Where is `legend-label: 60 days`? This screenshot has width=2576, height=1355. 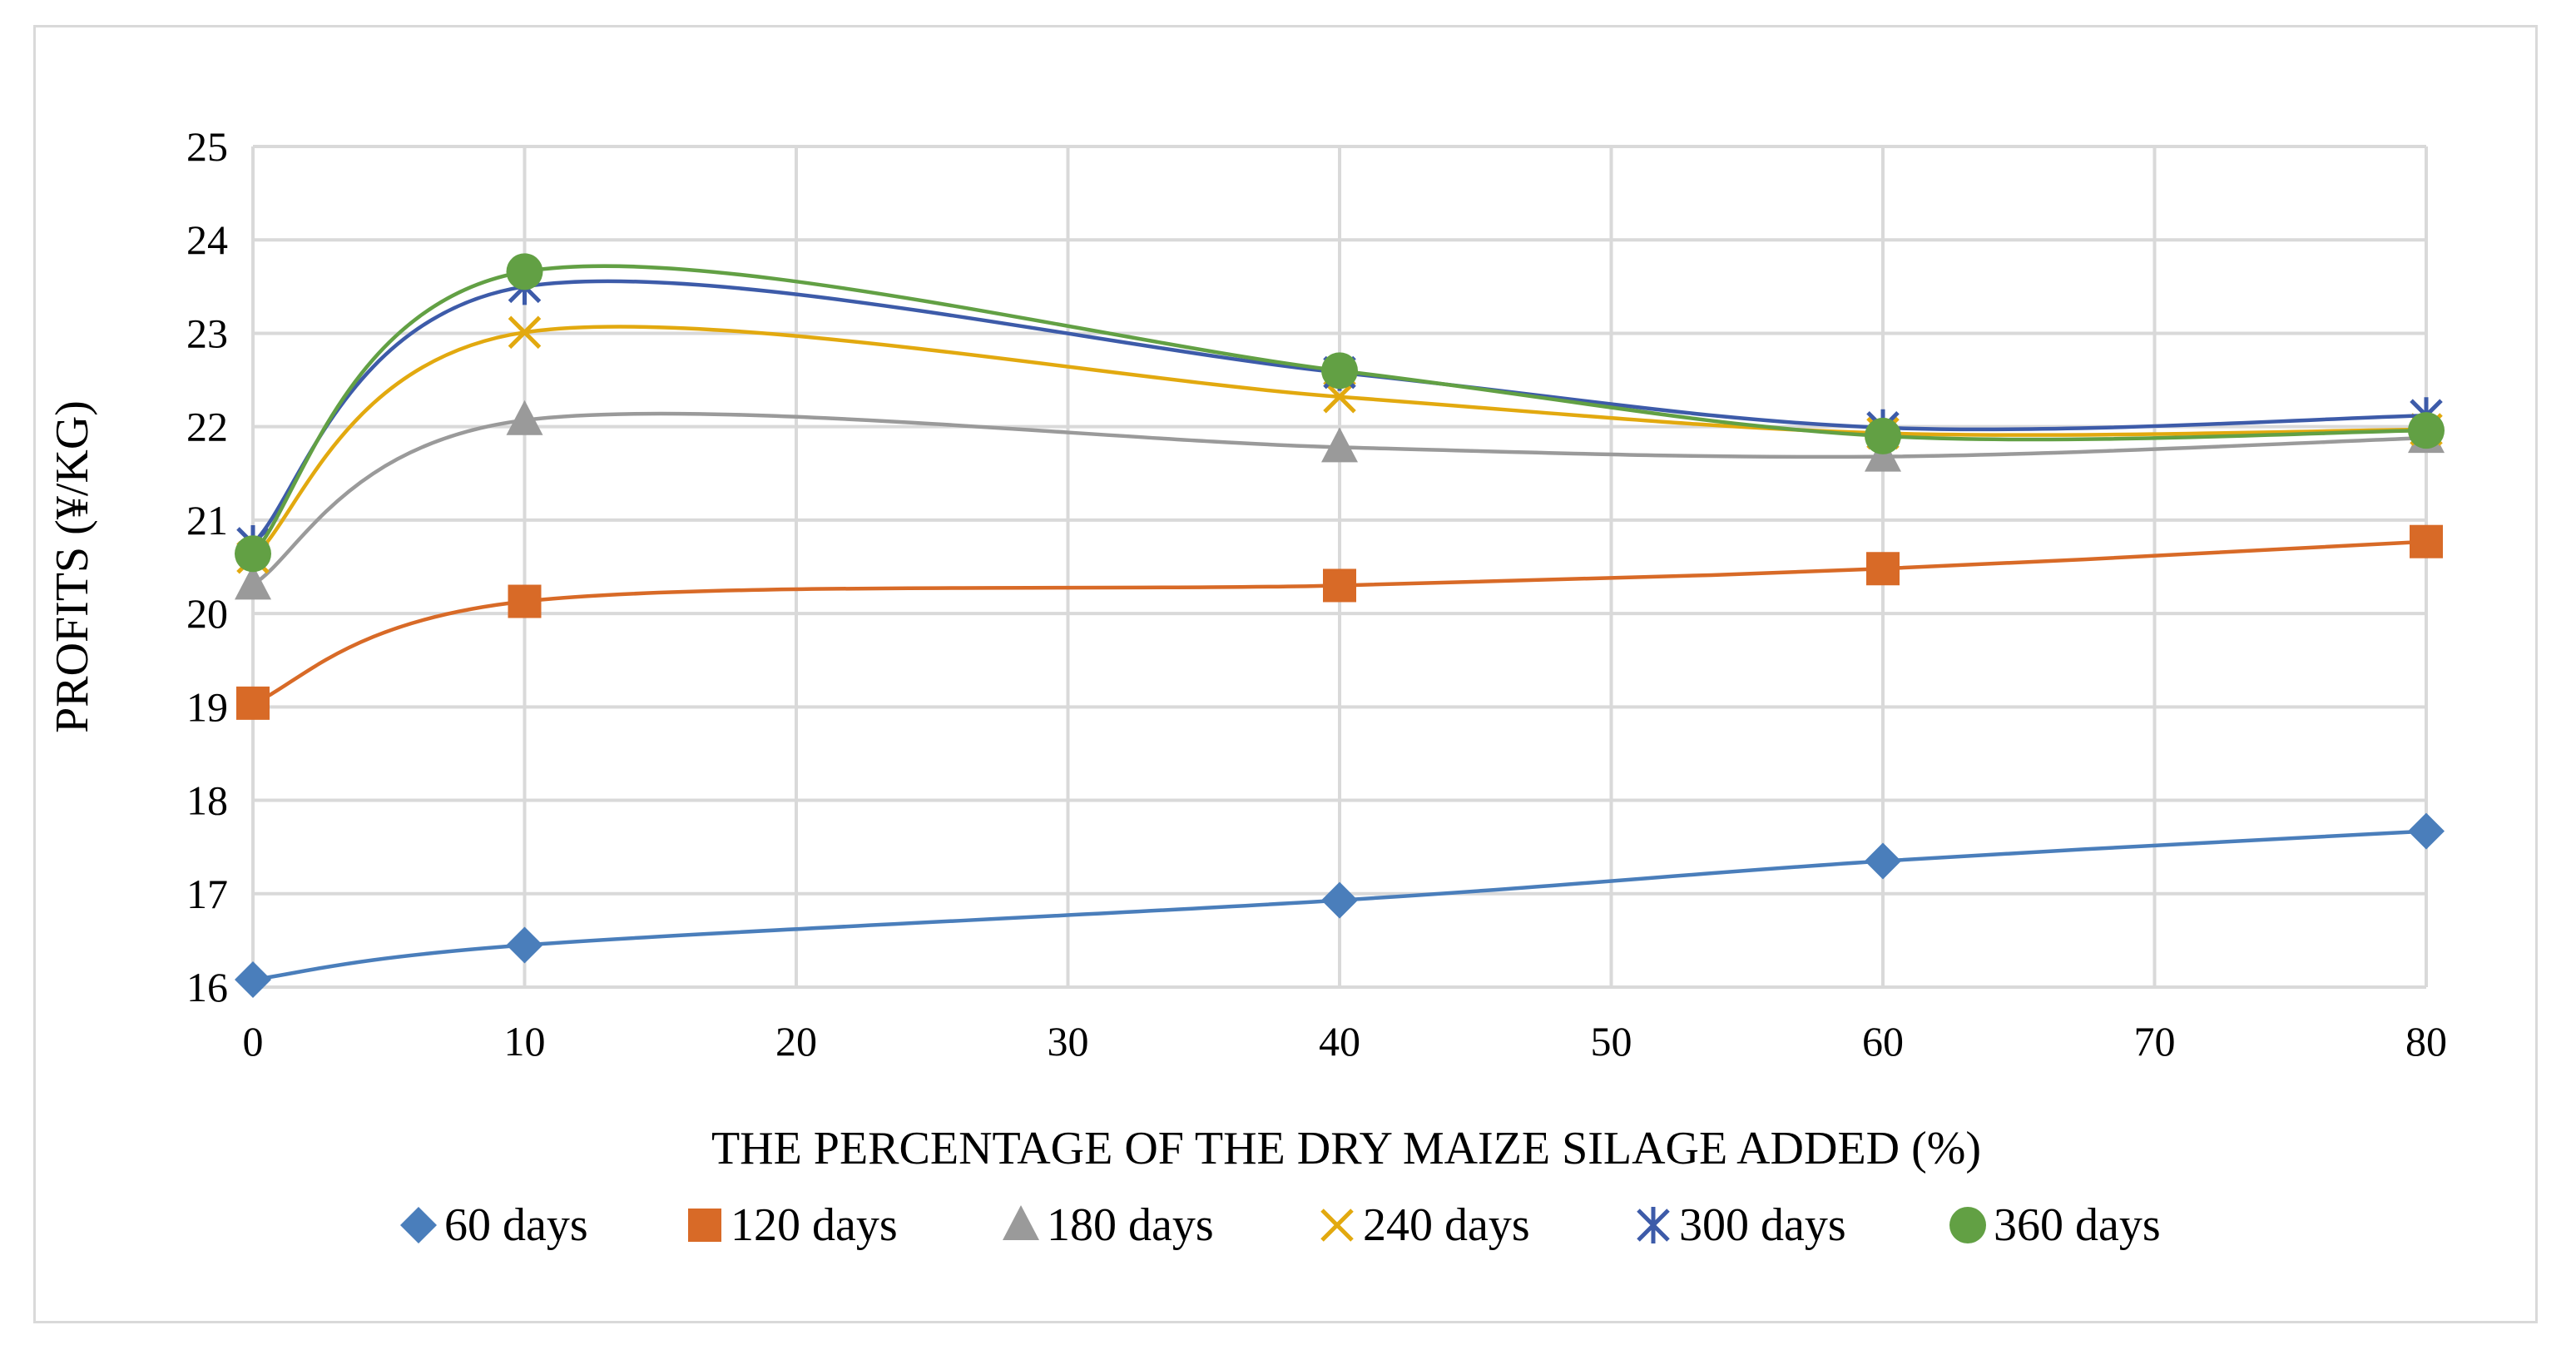
legend-label: 60 days is located at coordinates (516, 1225).